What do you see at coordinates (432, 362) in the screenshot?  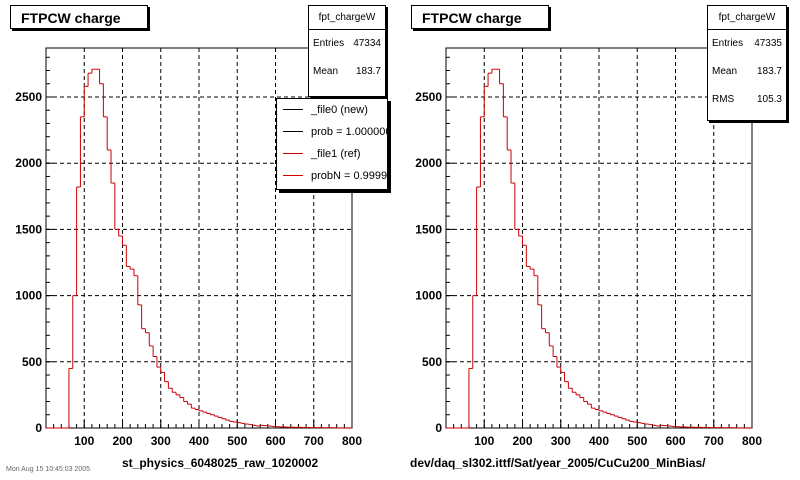 I see `right-y-tick-label: 500` at bounding box center [432, 362].